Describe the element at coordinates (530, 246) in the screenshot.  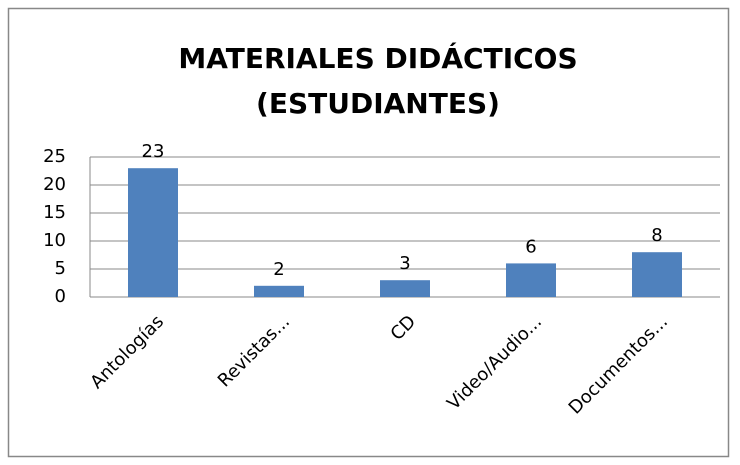
I see `data-label: 6` at that location.